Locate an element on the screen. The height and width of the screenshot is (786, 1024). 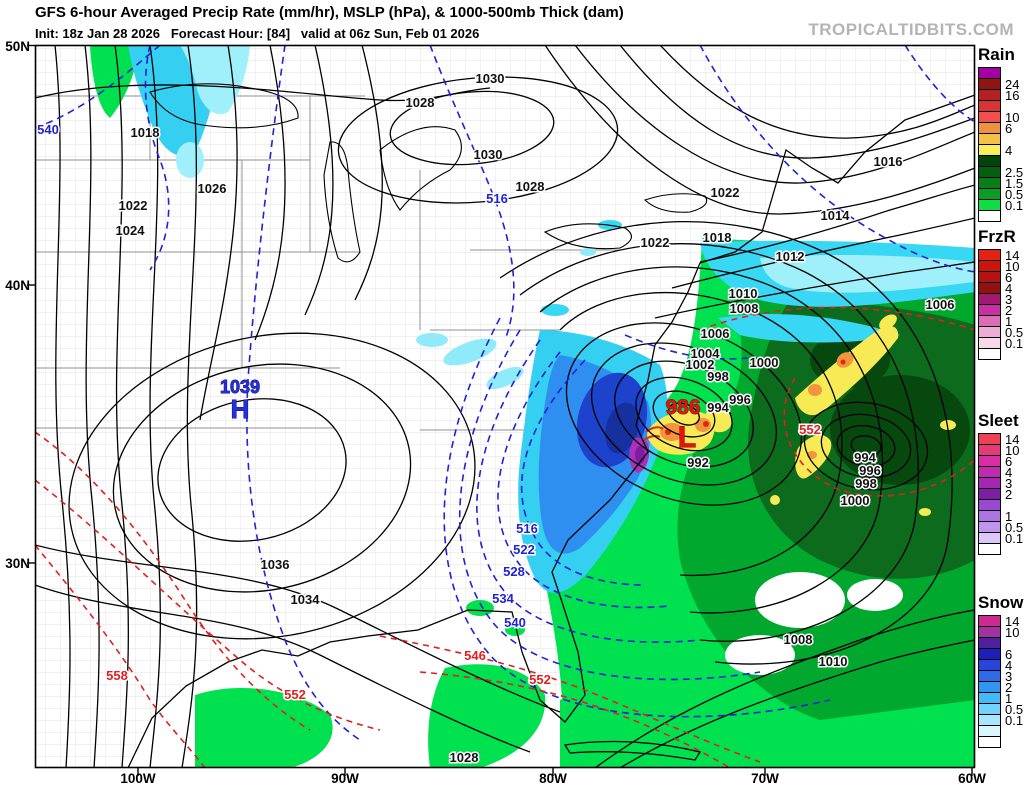
svg-text: 540 is located at coordinates (48, 129).